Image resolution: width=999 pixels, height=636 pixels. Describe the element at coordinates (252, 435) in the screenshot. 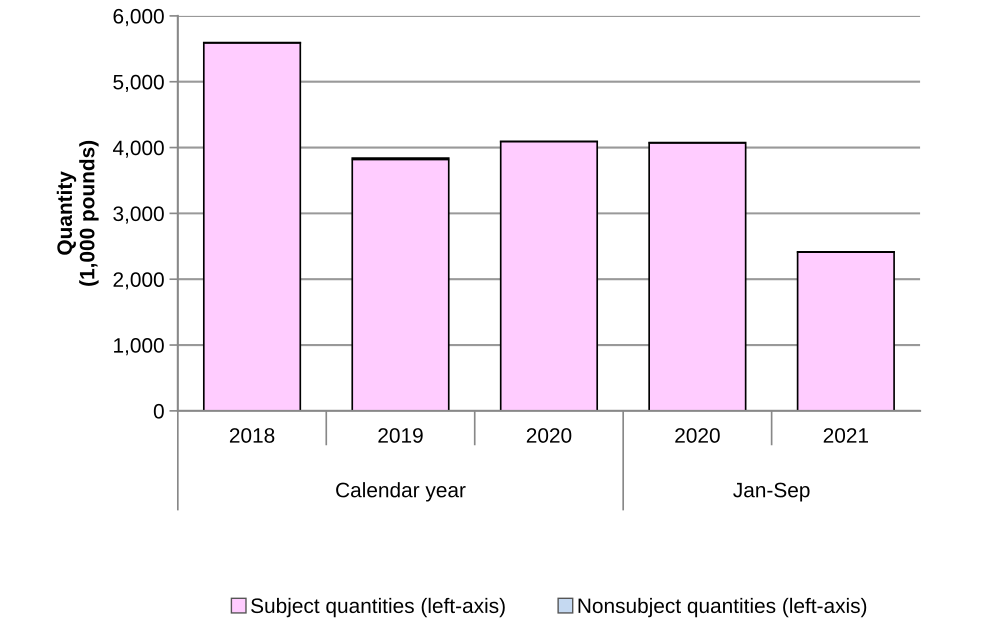

I see `x-tick-label: 2018` at that location.